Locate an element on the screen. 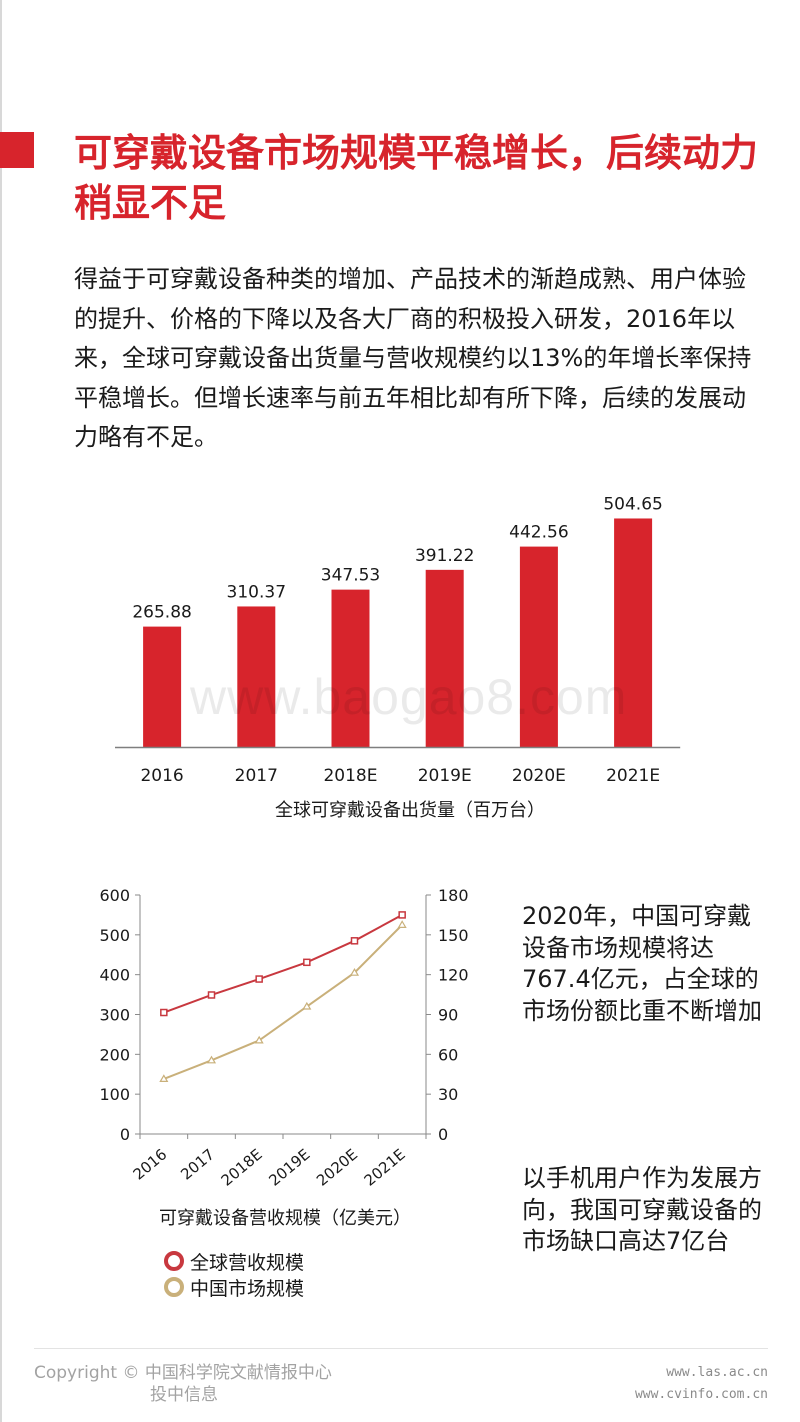  point-global-2021E is located at coordinates (402, 915).